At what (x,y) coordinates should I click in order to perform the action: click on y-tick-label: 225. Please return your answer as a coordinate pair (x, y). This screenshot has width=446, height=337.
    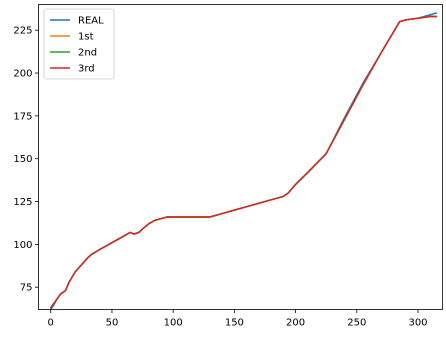
    Looking at the image, I should click on (22, 31).